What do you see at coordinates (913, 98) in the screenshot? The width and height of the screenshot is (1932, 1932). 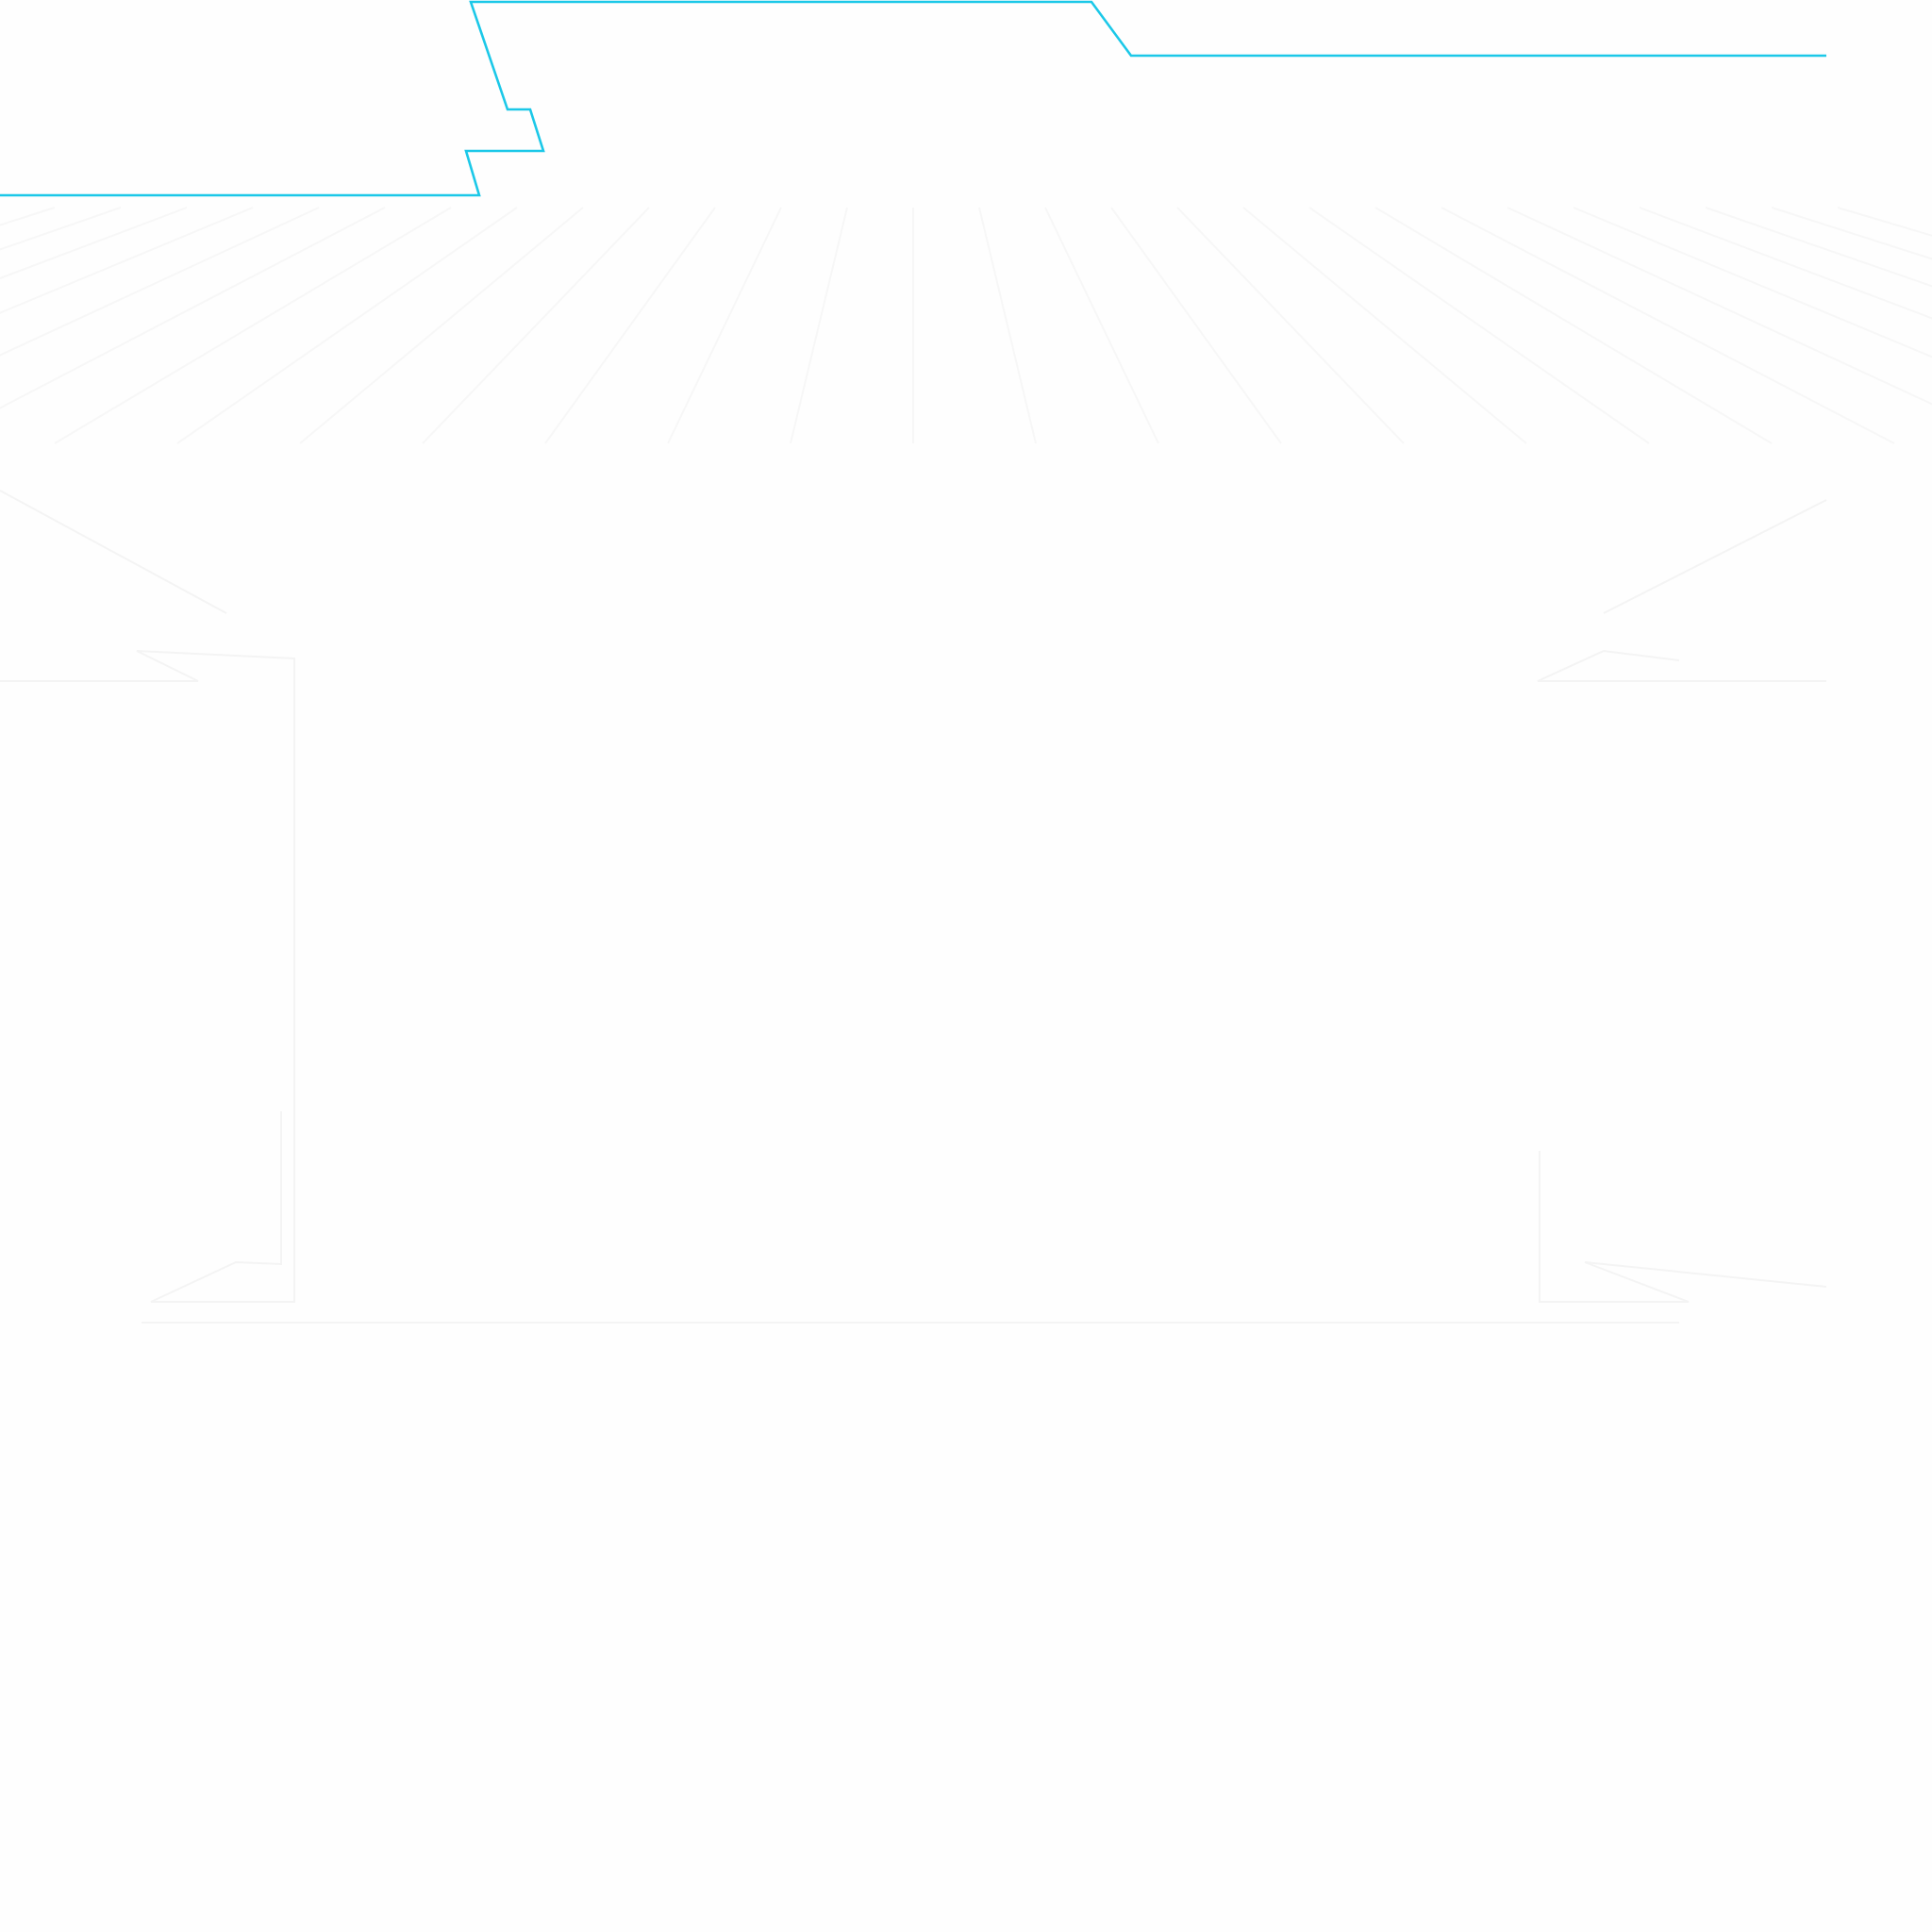 I see `accent-header-line` at bounding box center [913, 98].